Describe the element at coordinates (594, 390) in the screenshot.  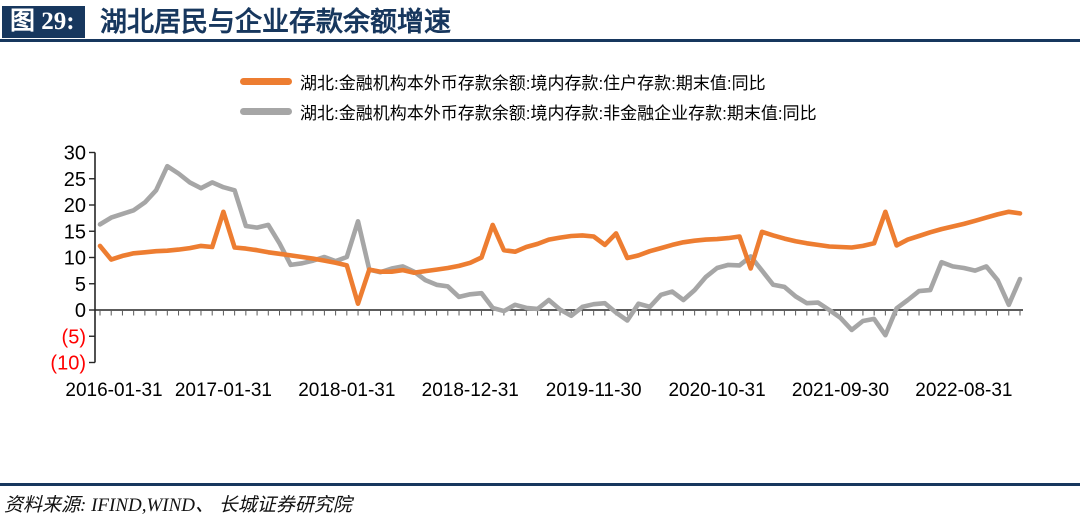
I see `x-tick-label: 2019-11-30` at that location.